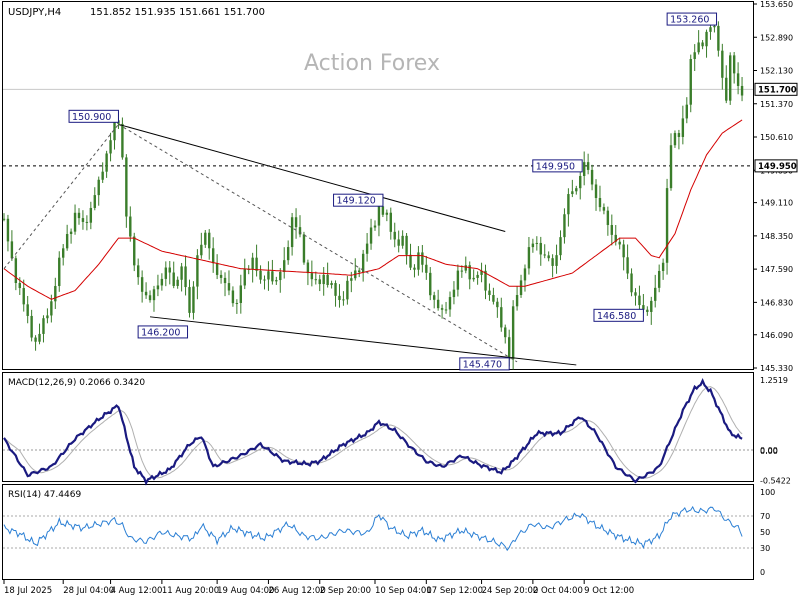 Image resolution: width=800 pixels, height=600 pixels. What do you see at coordinates (775, 480) in the screenshot?
I see `macd-ytick-label: -0.5422` at bounding box center [775, 480].